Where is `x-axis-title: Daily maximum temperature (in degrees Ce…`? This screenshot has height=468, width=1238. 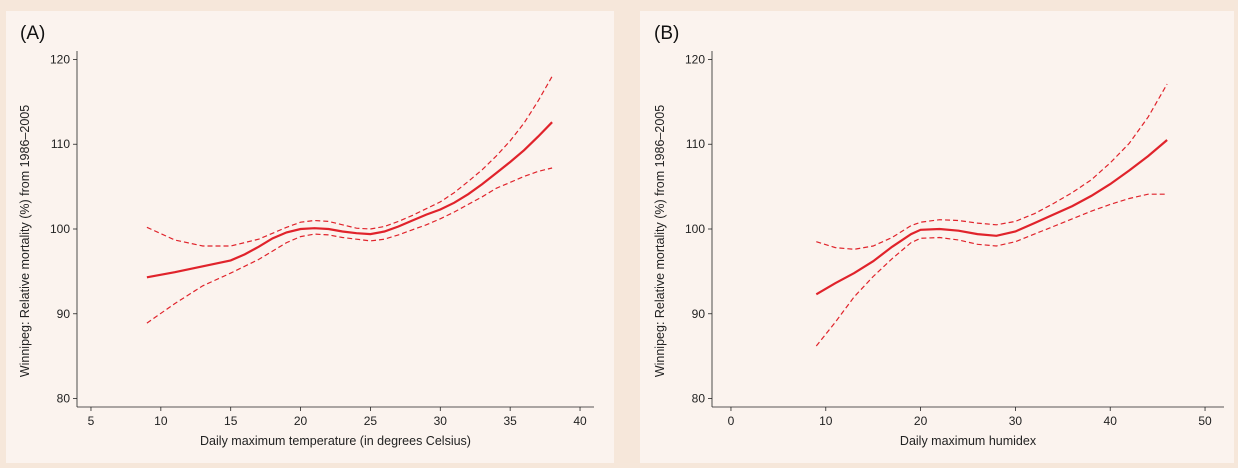 x-axis-title: Daily maximum temperature (in degrees Ce… is located at coordinates (335, 441).